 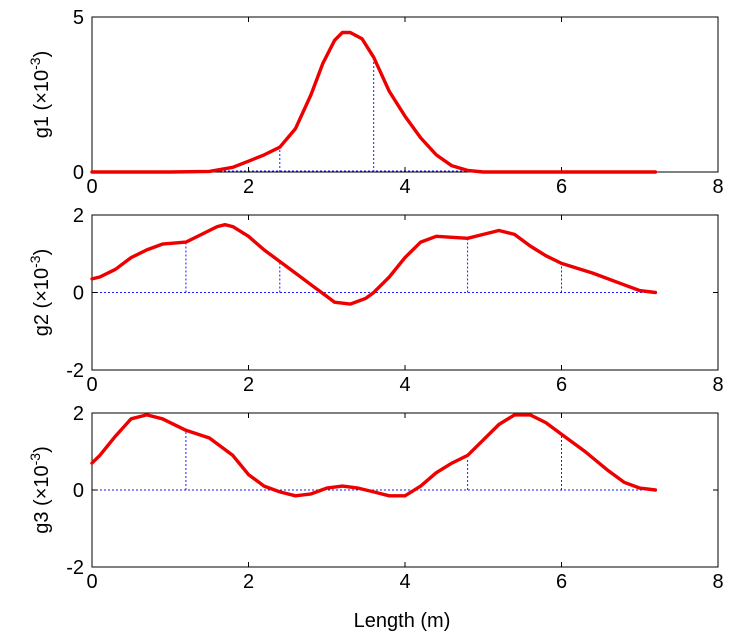 I want to click on y-axis-label: g1 (×10-3), so click(x=40, y=95).